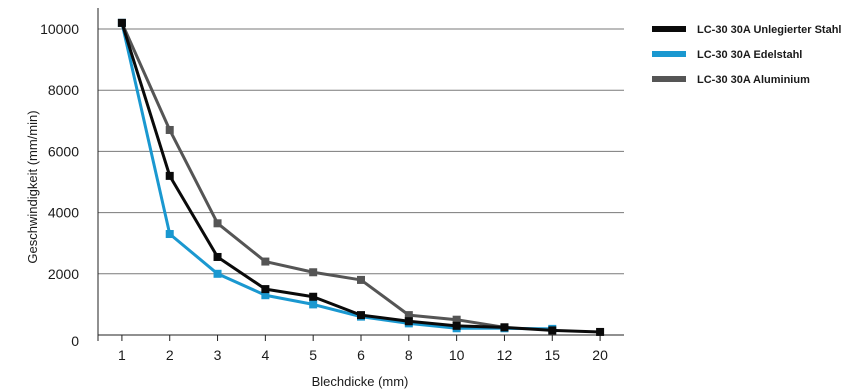 The image size is (852, 392). I want to click on legend-label: LC-30 30A Unlegierter Stahl, so click(769, 30).